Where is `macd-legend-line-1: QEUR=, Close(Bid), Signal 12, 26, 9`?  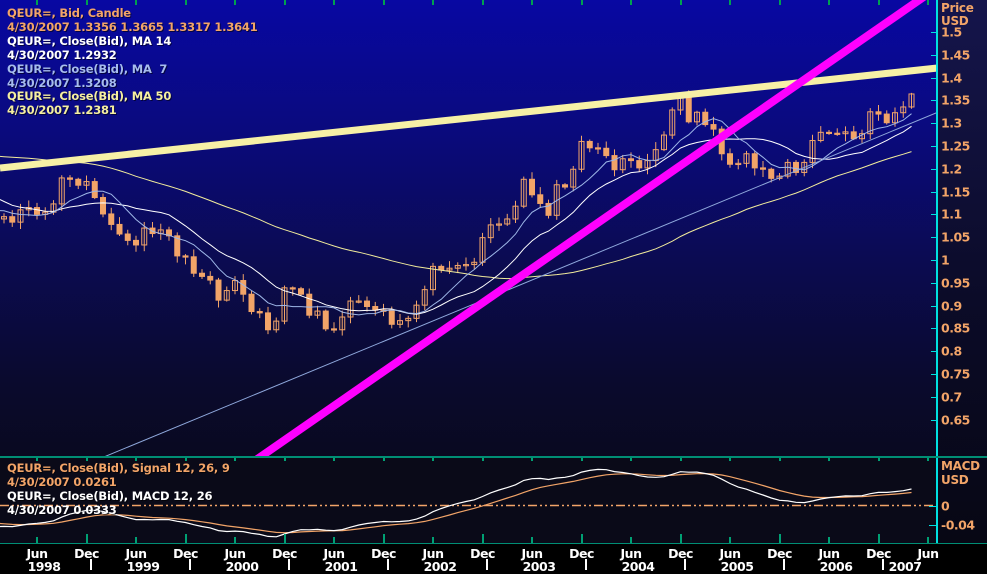
macd-legend-line-1: QEUR=, Close(Bid), Signal 12, 26, 9 is located at coordinates (118, 468).